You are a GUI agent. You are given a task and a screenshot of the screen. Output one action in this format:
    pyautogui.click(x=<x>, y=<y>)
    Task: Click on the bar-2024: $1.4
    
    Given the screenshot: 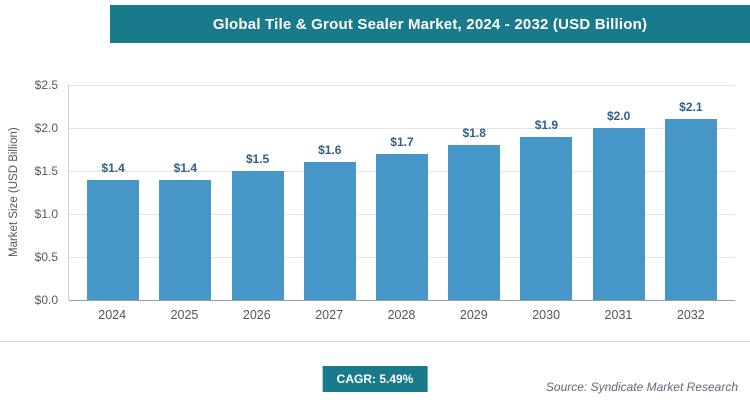 What is the action you would take?
    pyautogui.click(x=113, y=230)
    